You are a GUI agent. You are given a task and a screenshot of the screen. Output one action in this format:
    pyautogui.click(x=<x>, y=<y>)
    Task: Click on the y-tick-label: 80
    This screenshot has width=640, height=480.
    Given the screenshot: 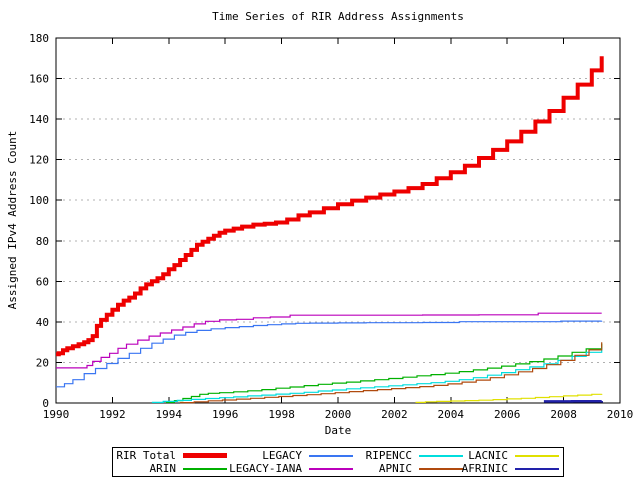 What is the action you would take?
    pyautogui.click(x=42, y=241)
    